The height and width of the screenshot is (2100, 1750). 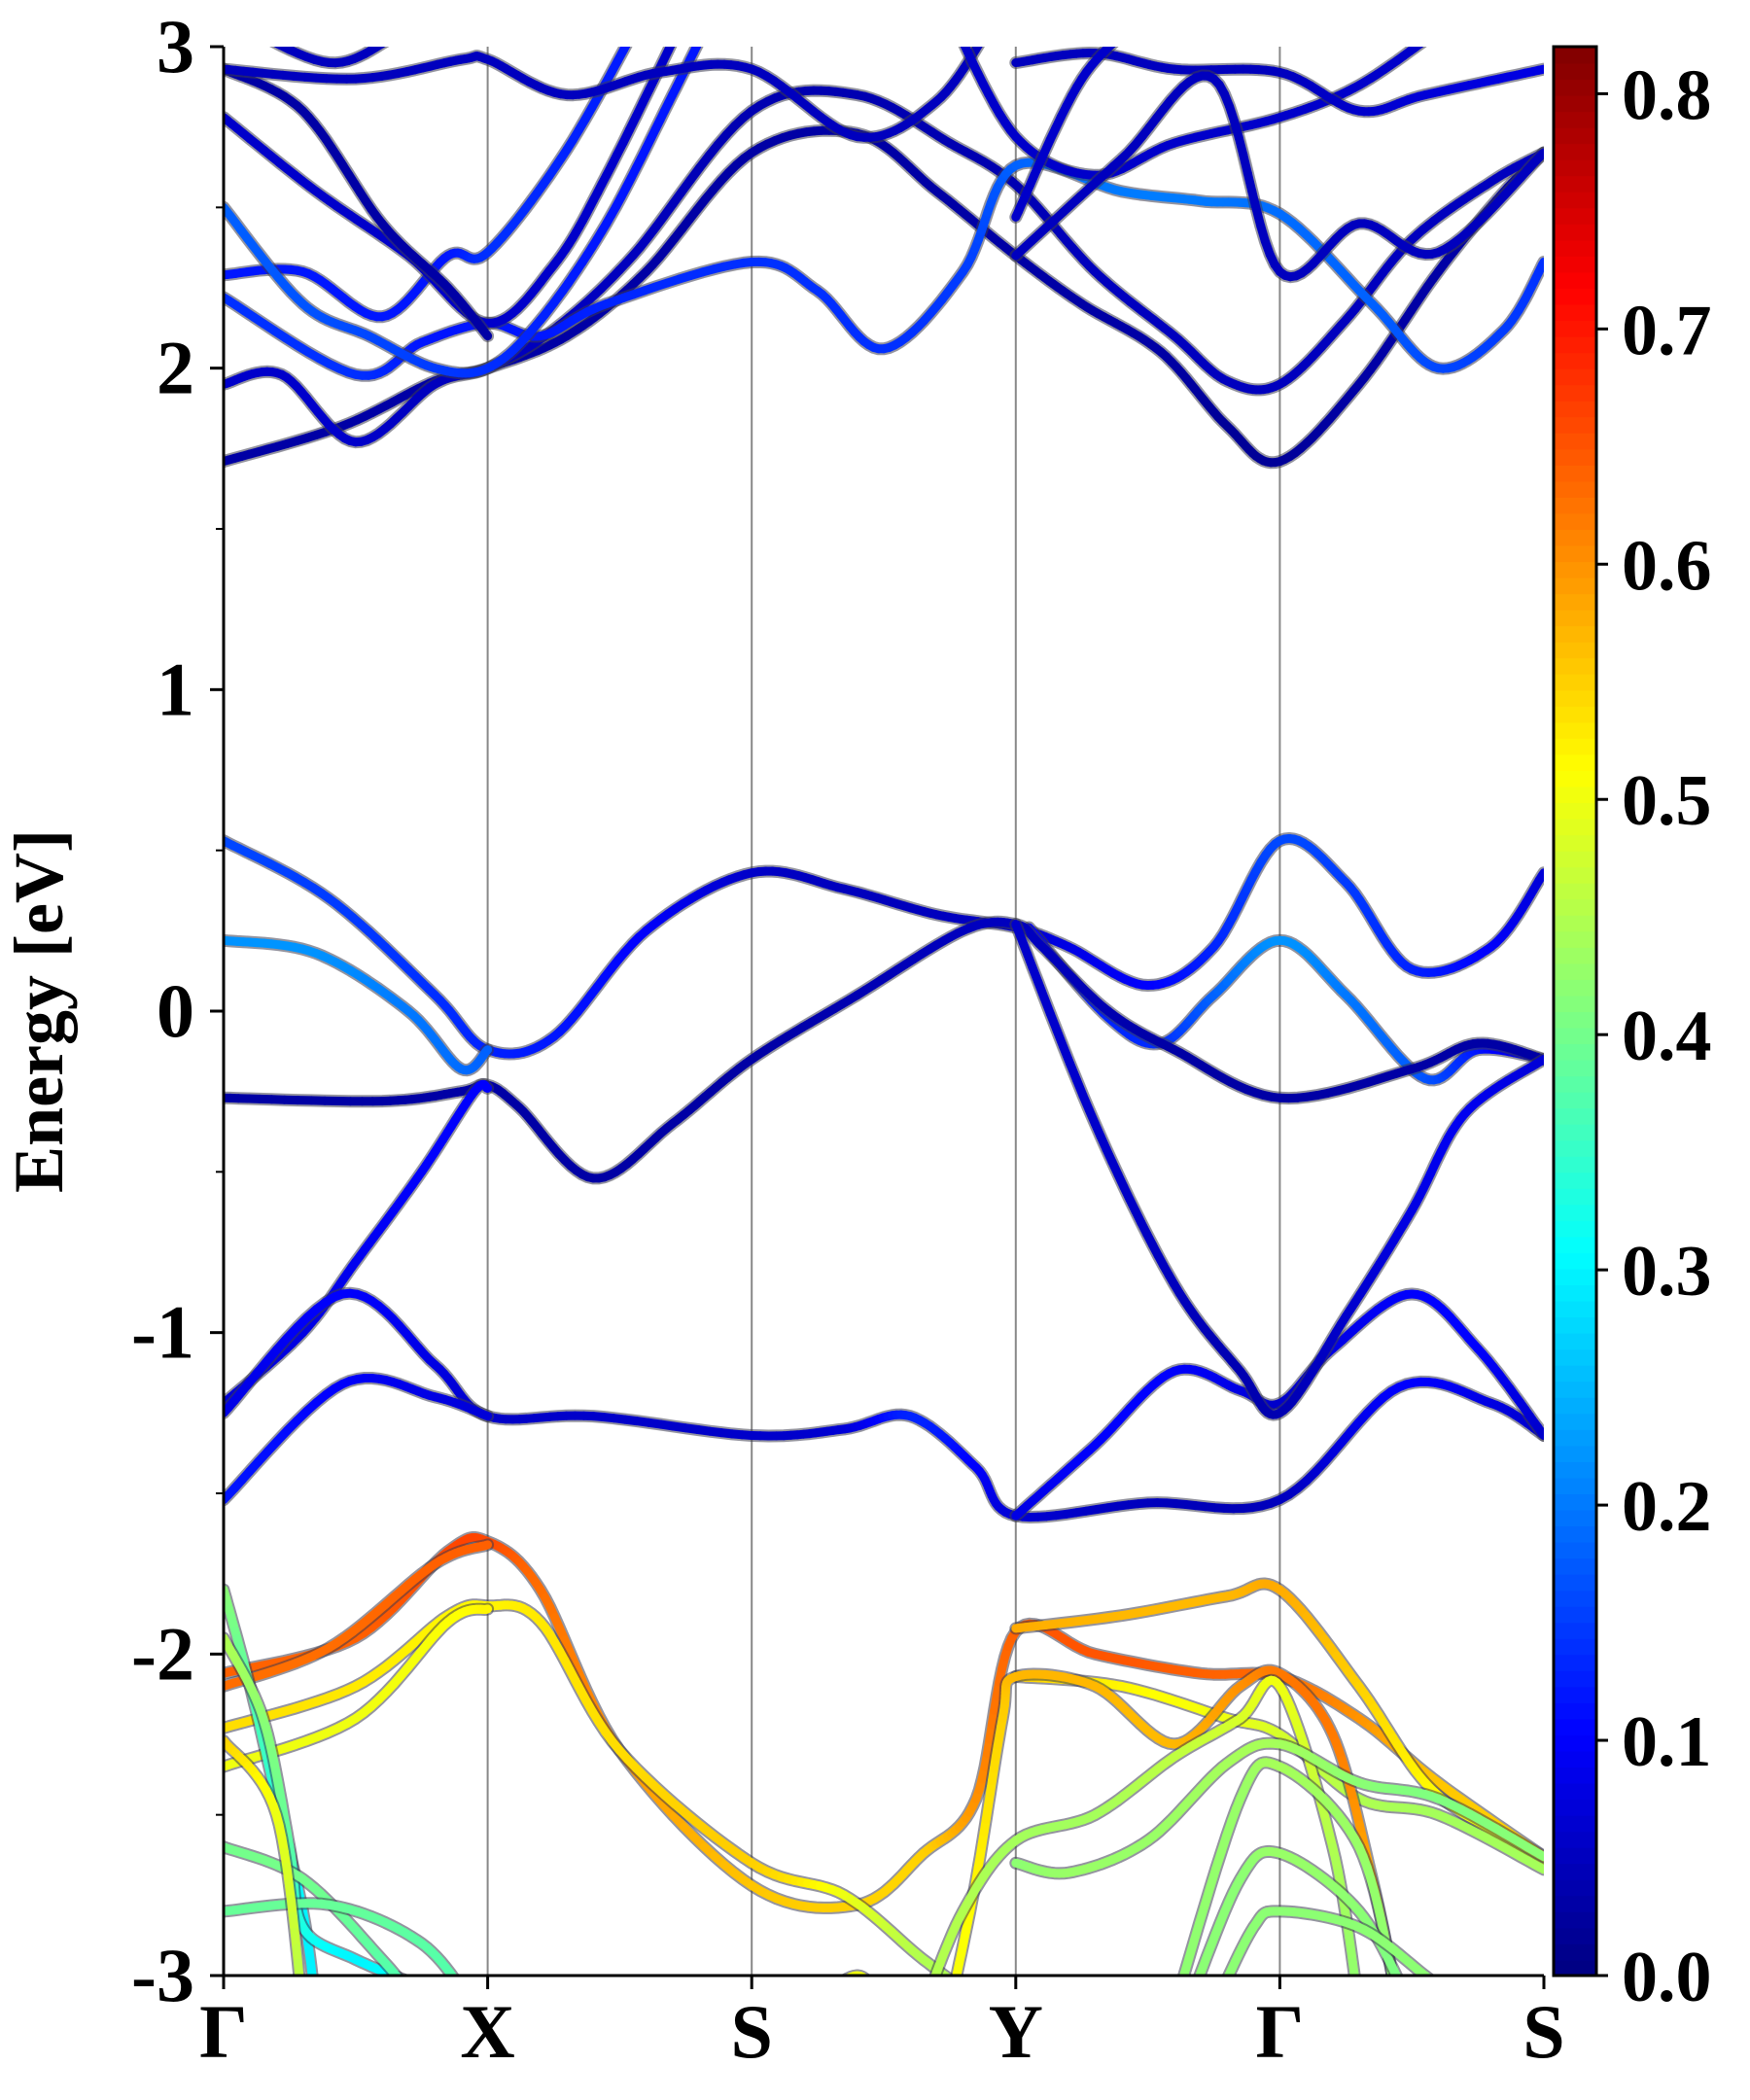 I want to click on band-cb2, so click(x=884, y=266).